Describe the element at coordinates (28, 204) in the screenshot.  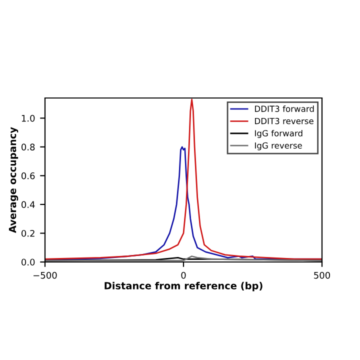
I see `y-tick-label: 0.4` at that location.